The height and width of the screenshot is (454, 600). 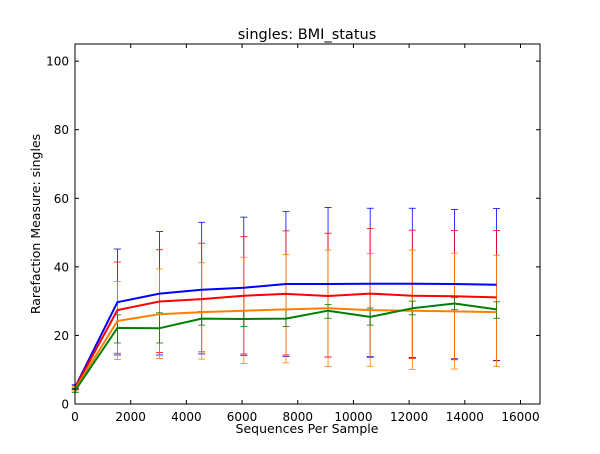 I want to click on y-tick-label: 0, so click(x=65, y=405).